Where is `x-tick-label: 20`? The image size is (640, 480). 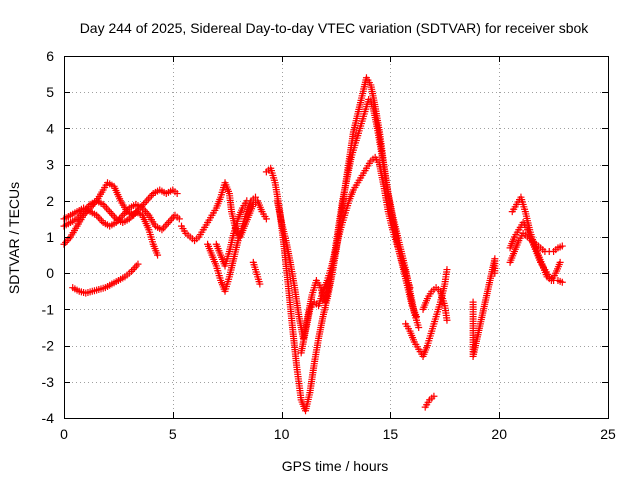 x-tick-label: 20 is located at coordinates (499, 434).